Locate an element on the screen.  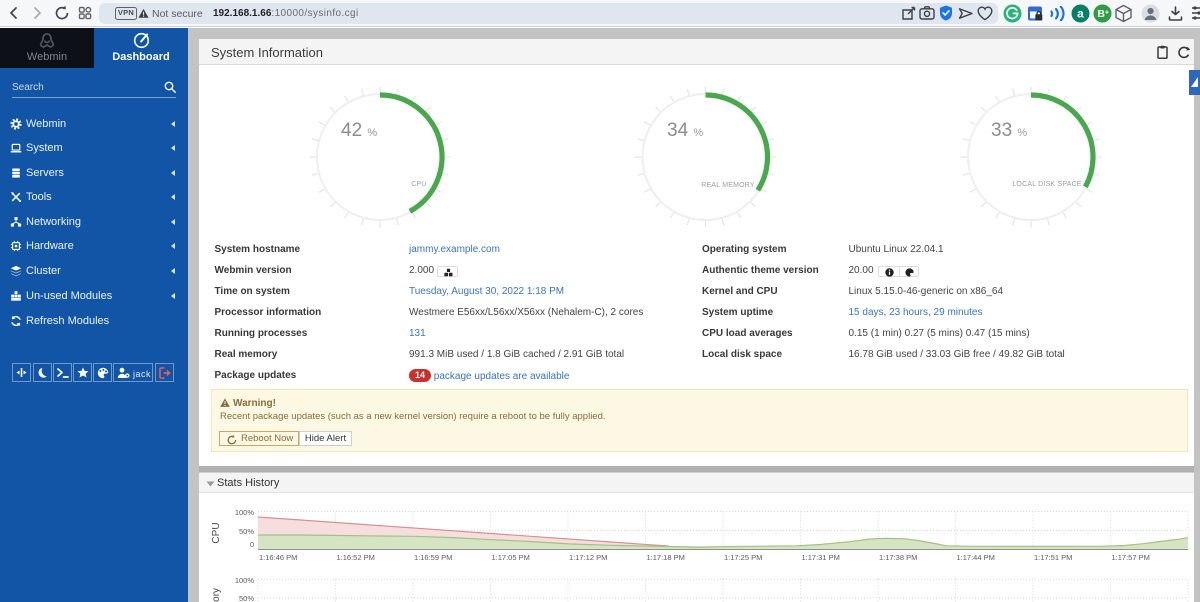
svg-text: a is located at coordinates (1080, 14).